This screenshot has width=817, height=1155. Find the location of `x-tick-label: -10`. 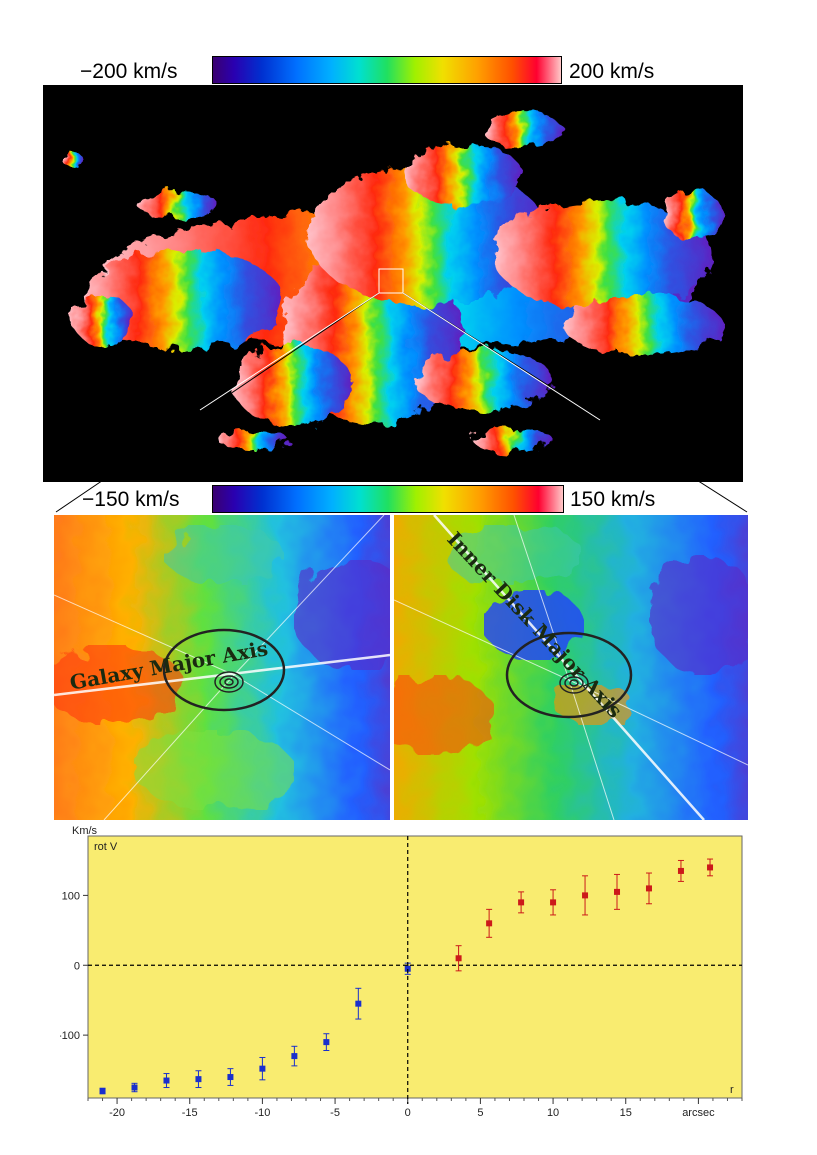

x-tick-label: -10 is located at coordinates (262, 1112).